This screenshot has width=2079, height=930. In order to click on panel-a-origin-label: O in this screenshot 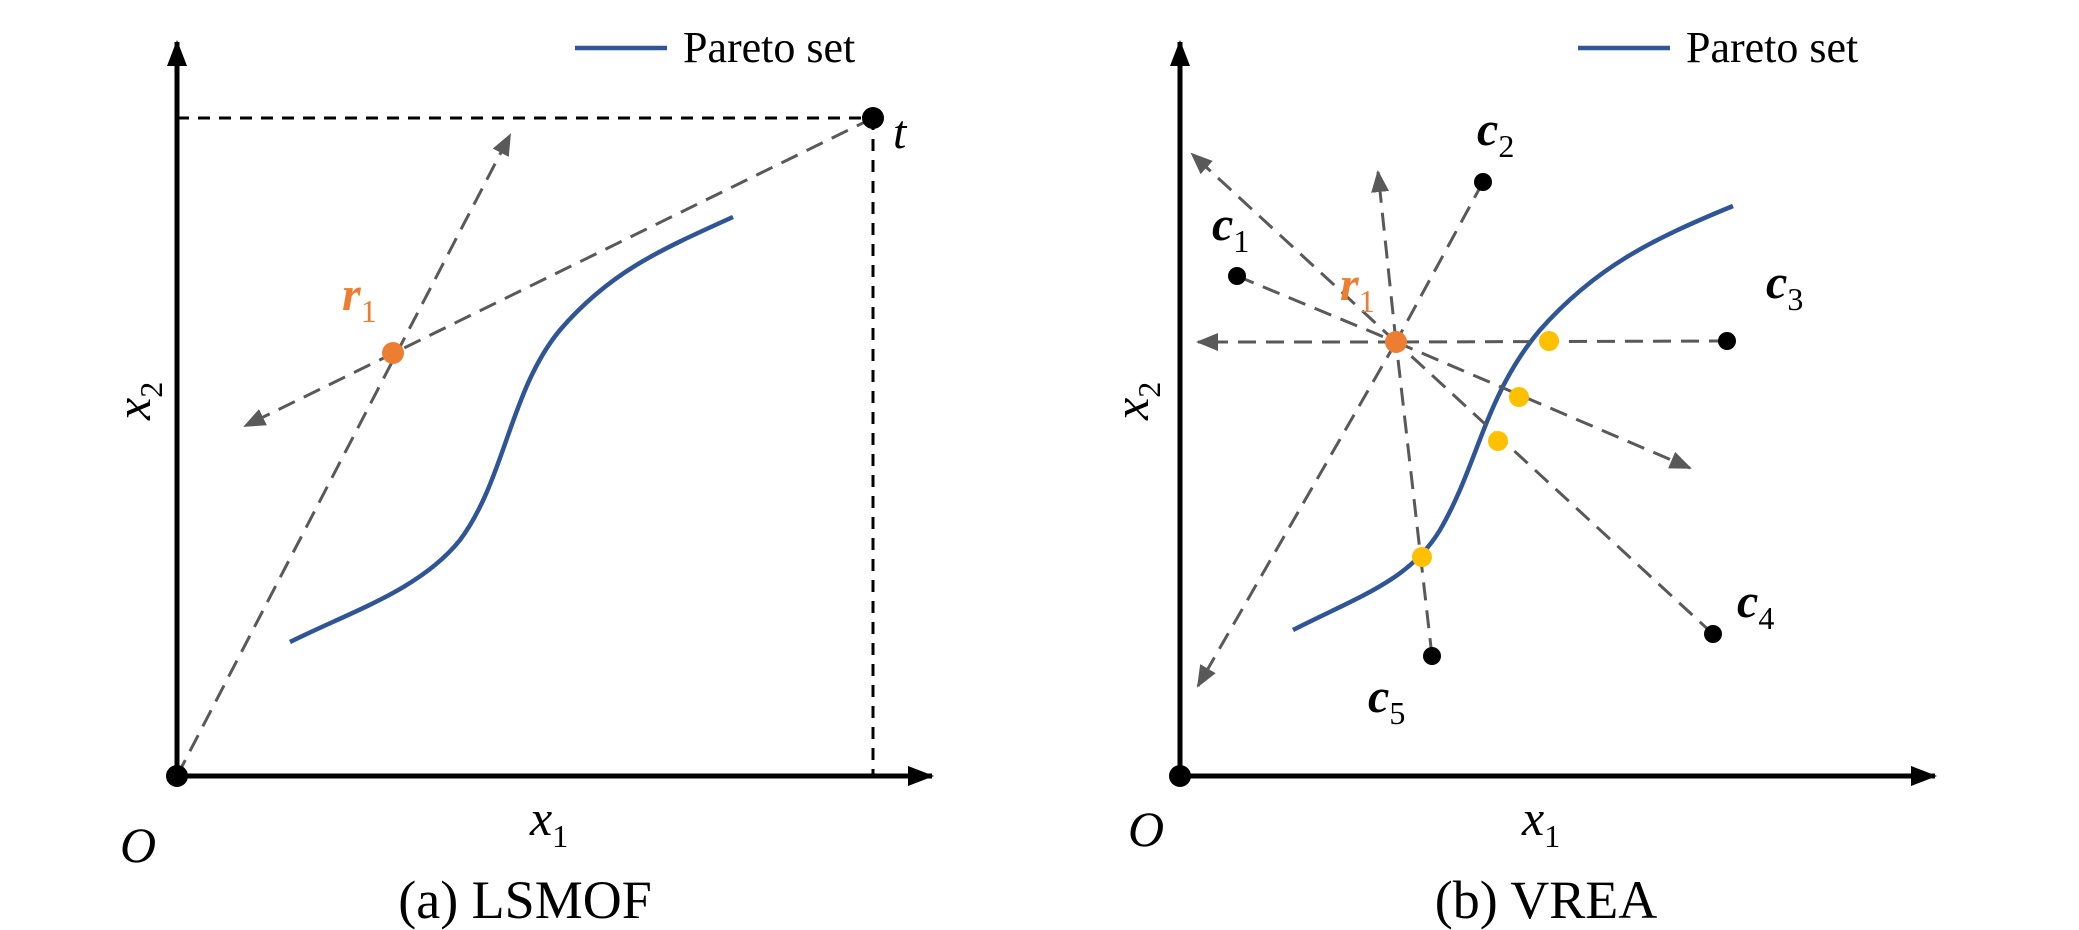, I will do `click(138, 845)`.